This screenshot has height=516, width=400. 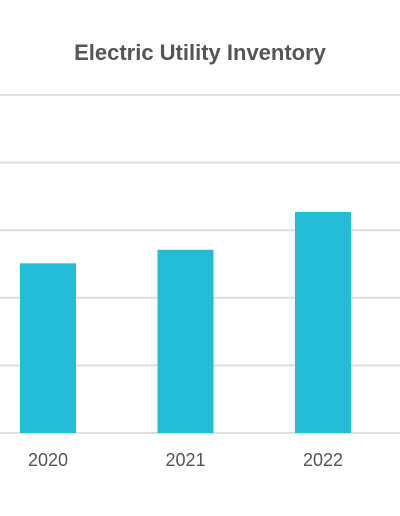 What do you see at coordinates (323, 460) in the screenshot?
I see `x-tick-label: 2022` at bounding box center [323, 460].